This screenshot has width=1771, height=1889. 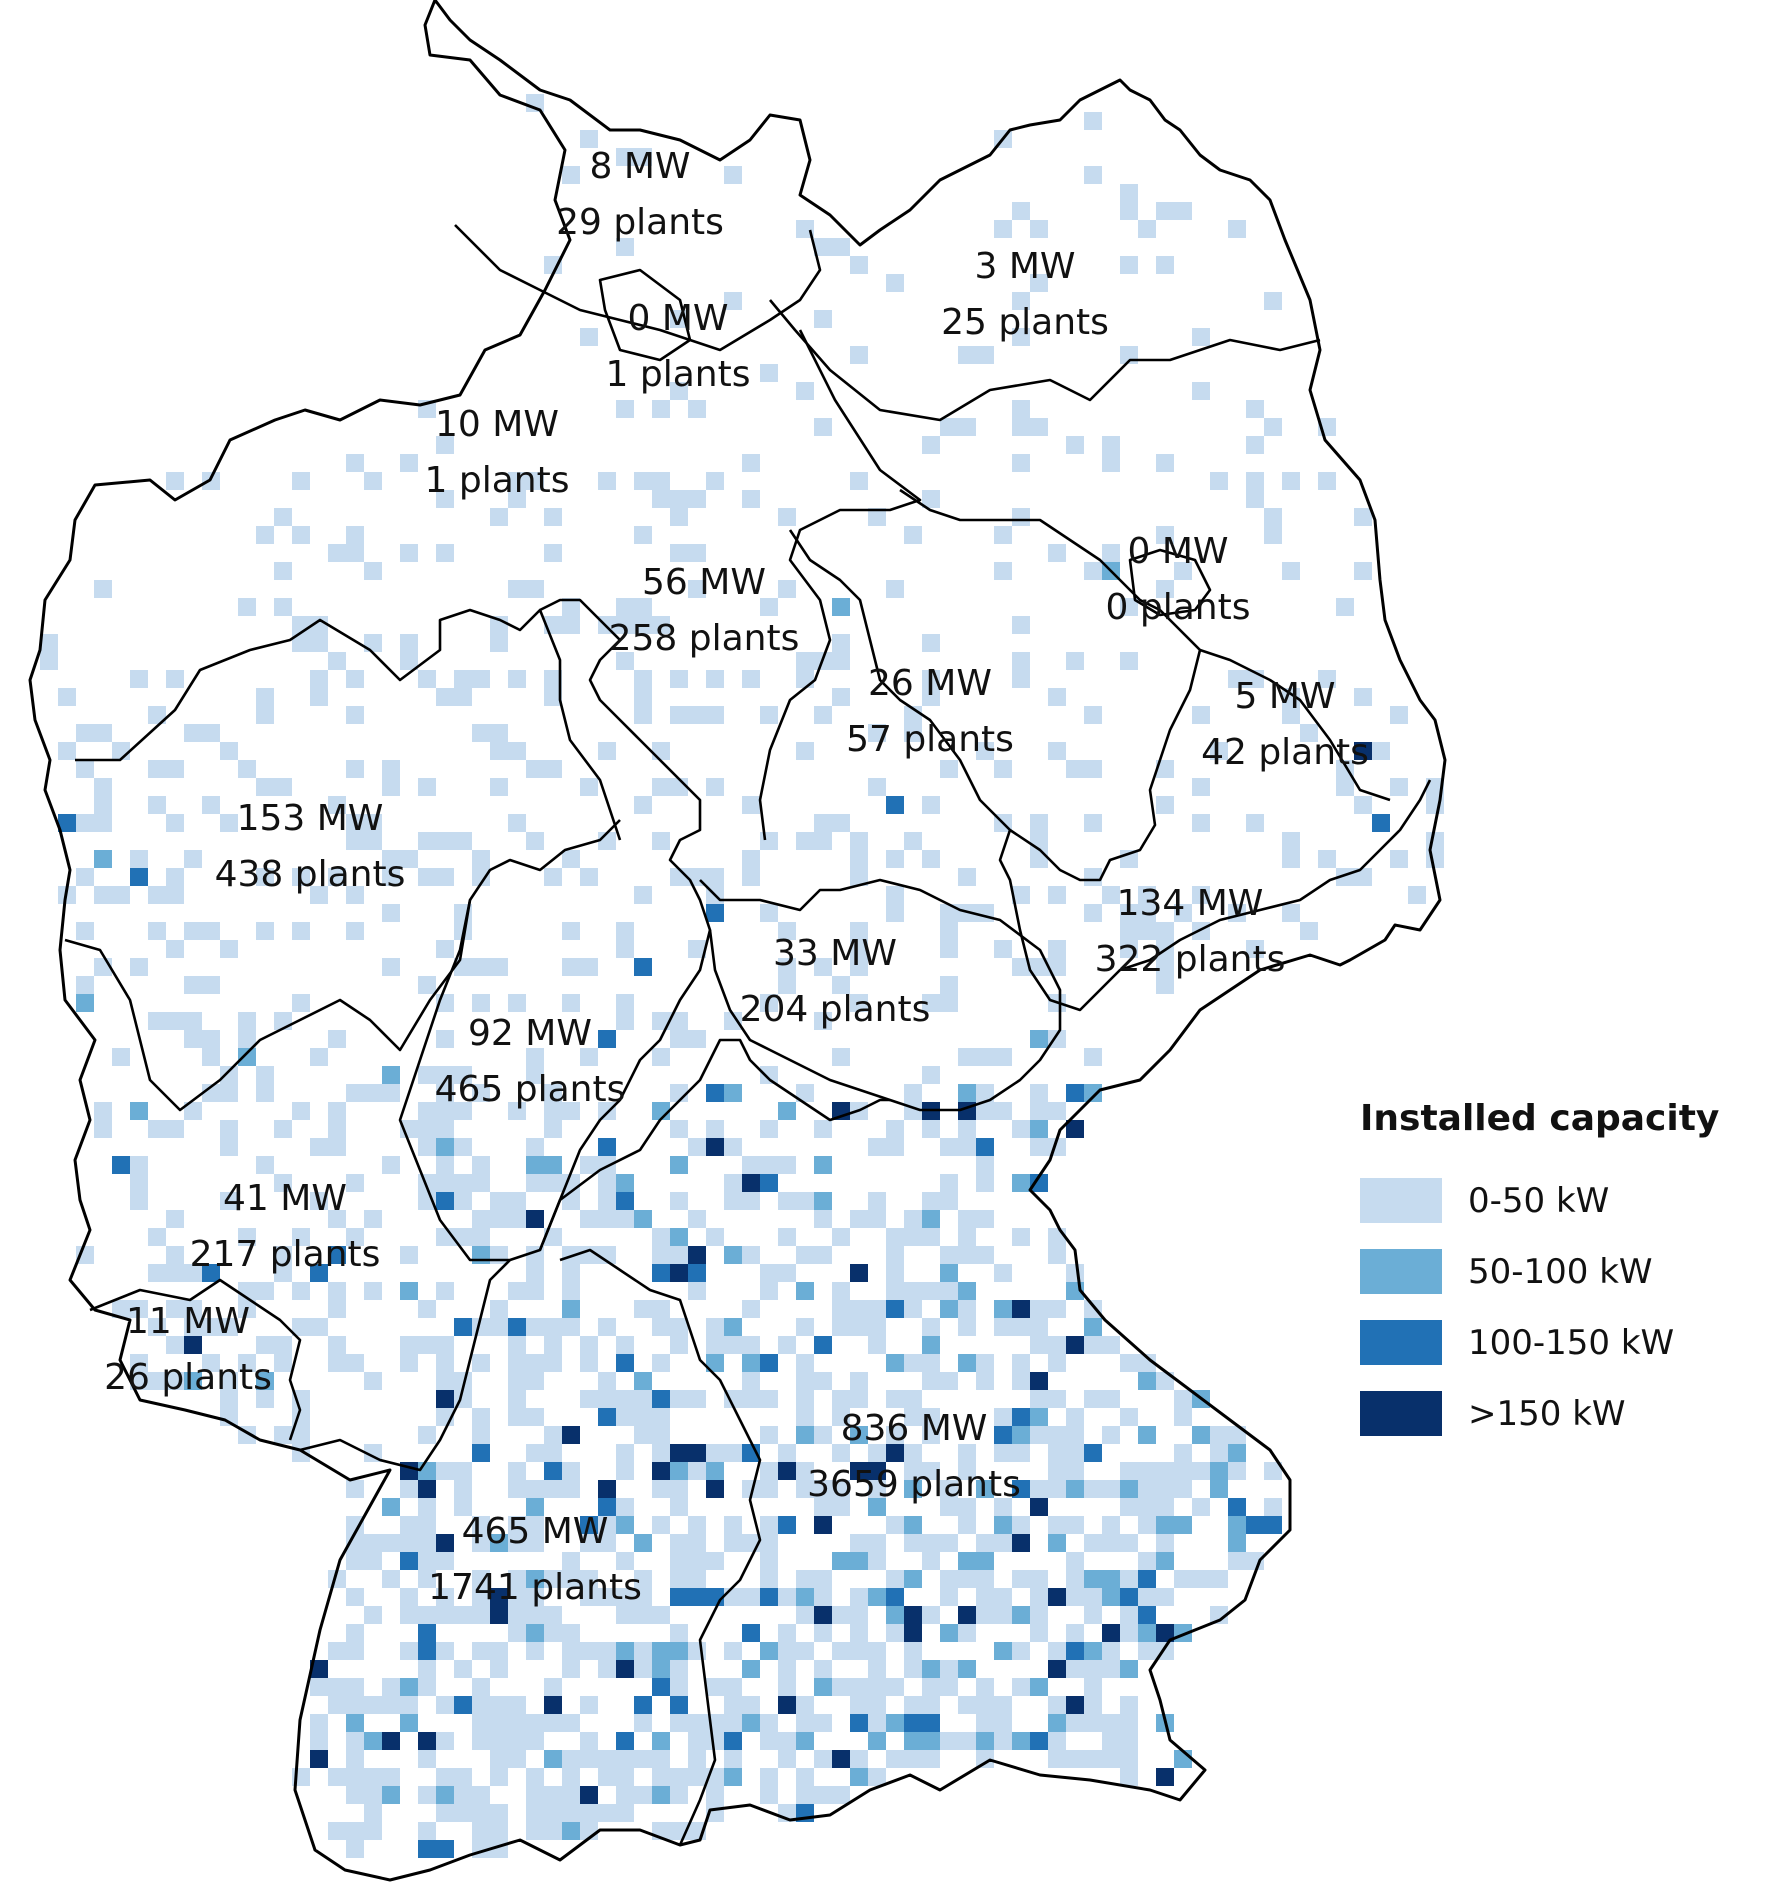 What do you see at coordinates (638, 288) in the screenshot?
I see `border-sh-south` at bounding box center [638, 288].